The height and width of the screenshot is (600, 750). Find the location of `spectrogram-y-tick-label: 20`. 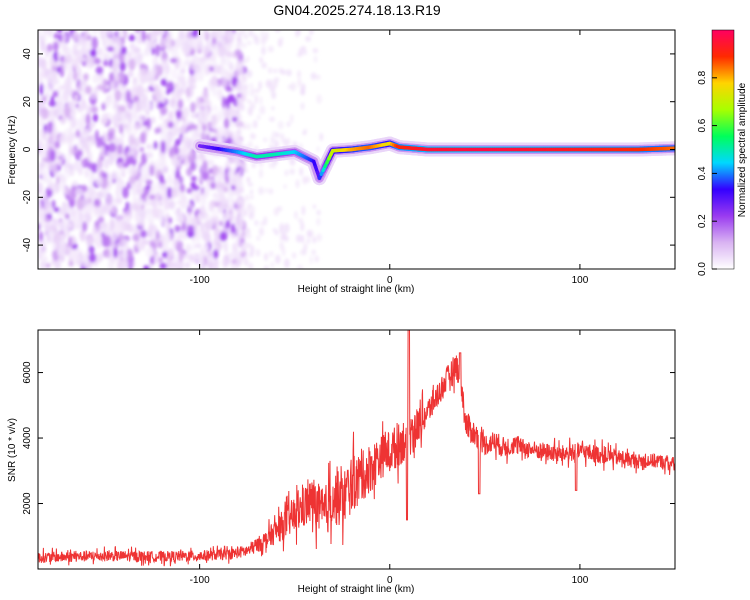

spectrogram-y-tick-label: 20 is located at coordinates (27, 102).